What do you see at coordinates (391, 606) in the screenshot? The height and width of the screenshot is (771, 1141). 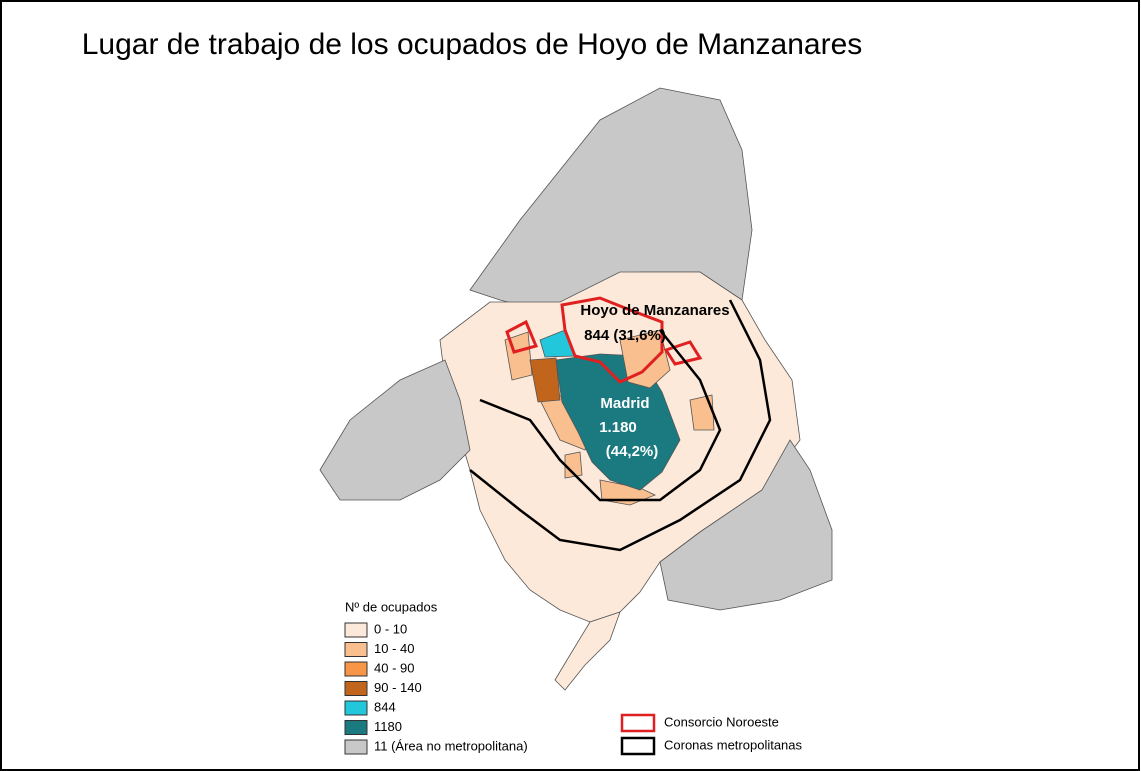 I see `legend-title: Nº de ocupados` at bounding box center [391, 606].